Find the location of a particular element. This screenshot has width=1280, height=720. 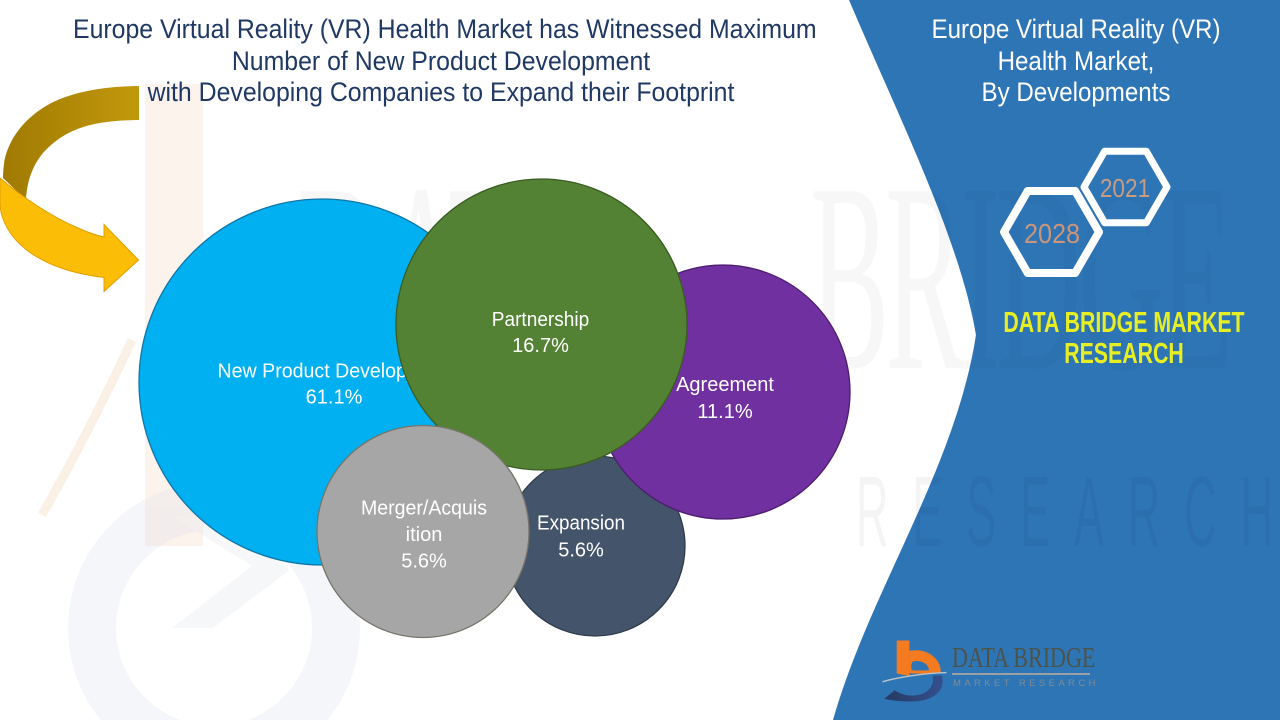

svg-text: ition is located at coordinates (424, 535).